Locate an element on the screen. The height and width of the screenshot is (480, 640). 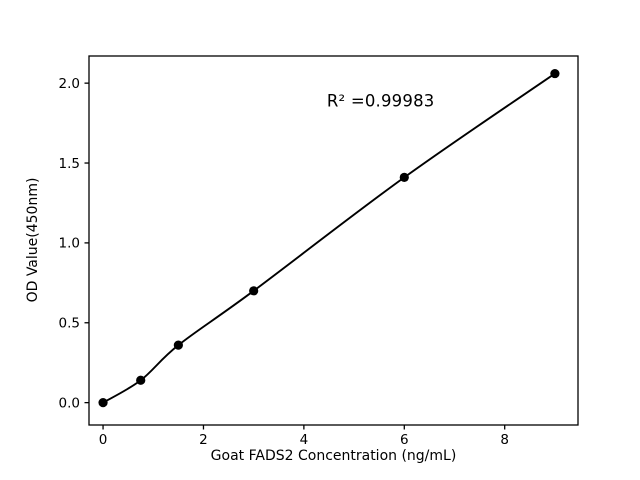
x-tick-label: 2 is located at coordinates (203, 440).